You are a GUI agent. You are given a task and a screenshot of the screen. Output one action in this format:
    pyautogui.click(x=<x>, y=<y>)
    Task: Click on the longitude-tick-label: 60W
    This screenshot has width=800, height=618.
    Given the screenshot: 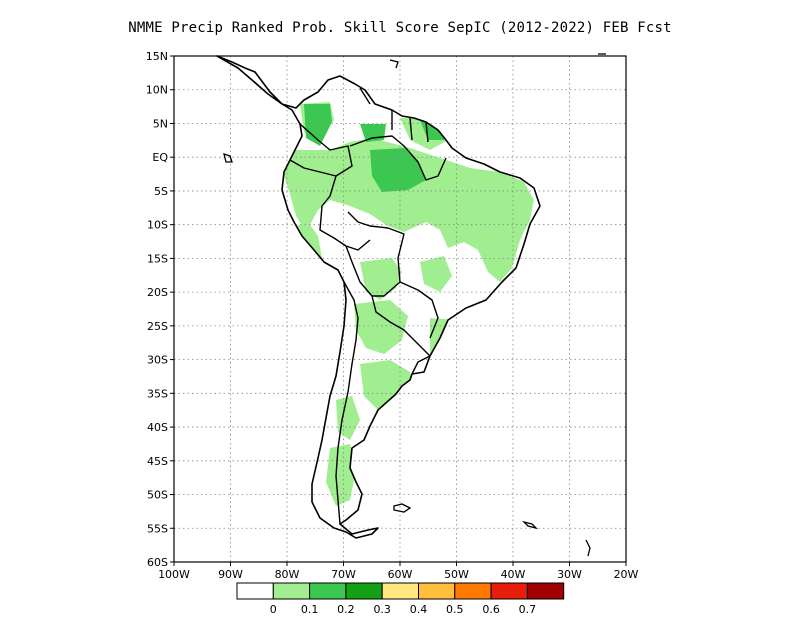 What is the action you would take?
    pyautogui.click(x=400, y=574)
    